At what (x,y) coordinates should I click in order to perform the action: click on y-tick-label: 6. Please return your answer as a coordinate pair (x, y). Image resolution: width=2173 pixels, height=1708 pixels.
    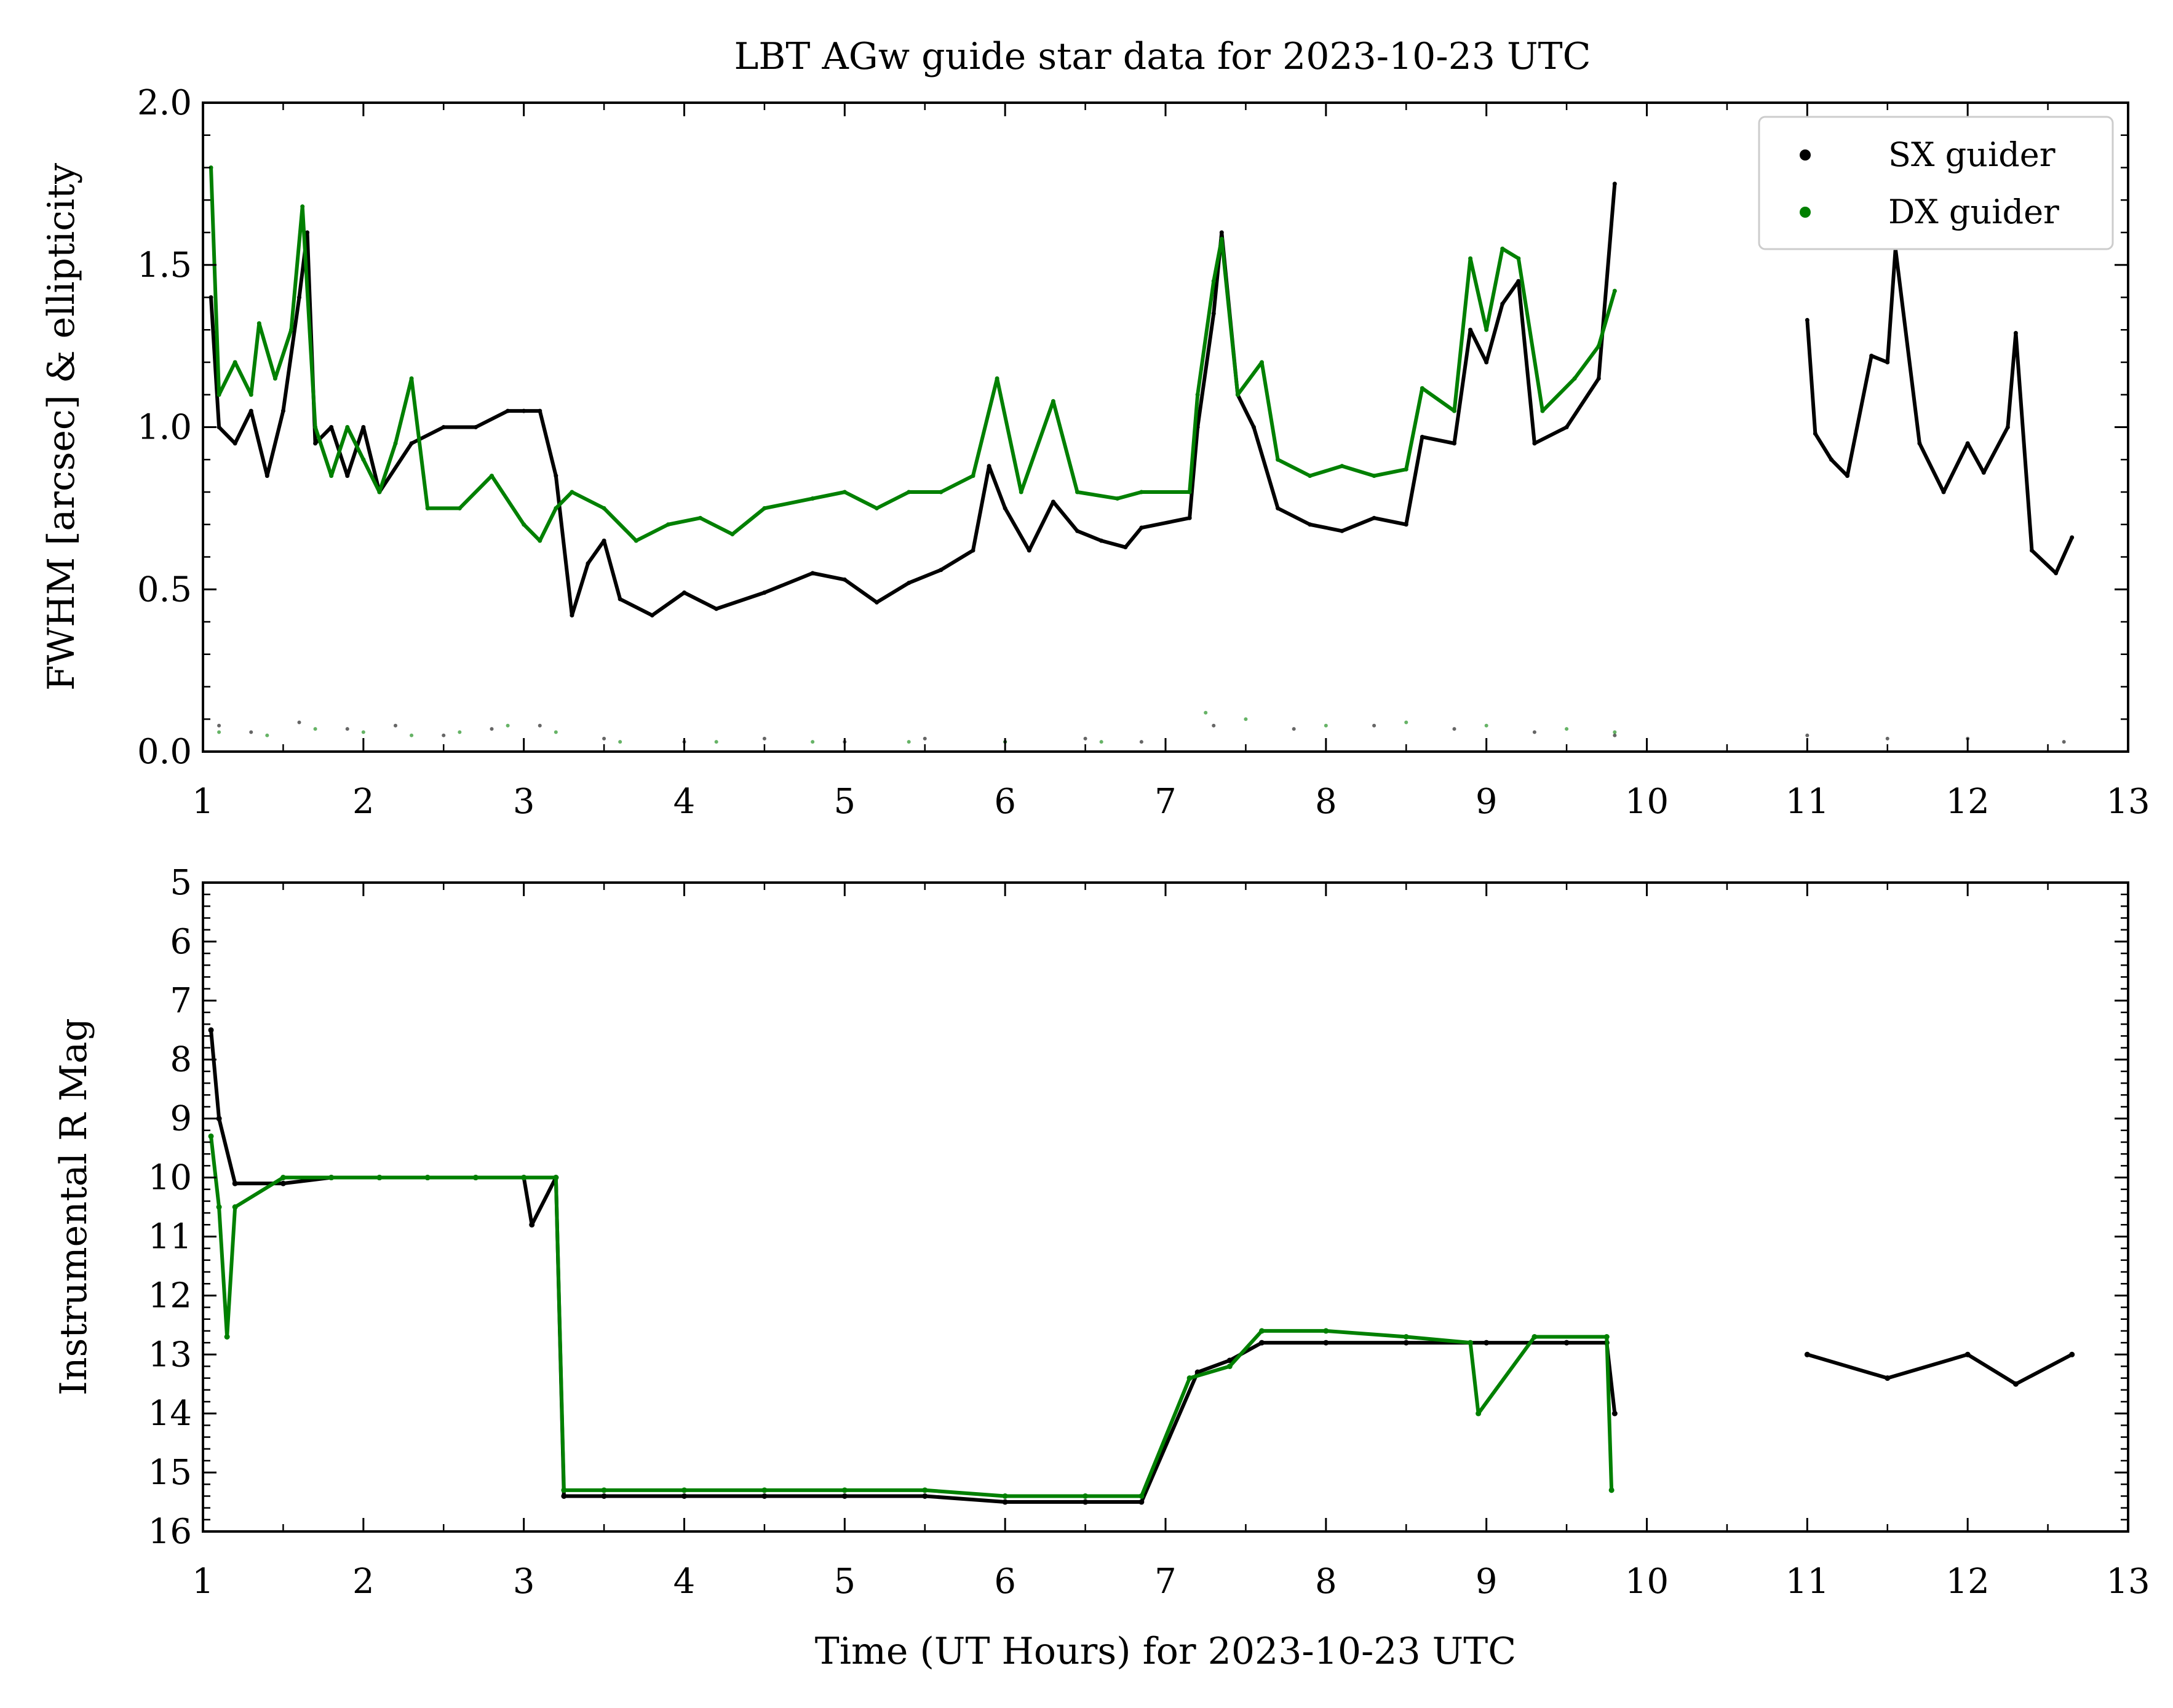
    Looking at the image, I should click on (181, 942).